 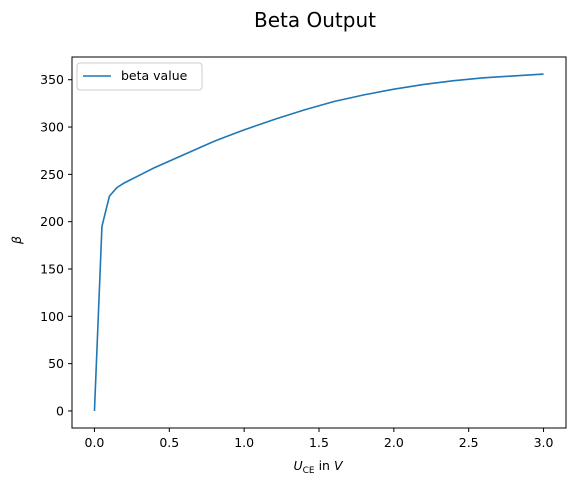 What do you see at coordinates (169, 442) in the screenshot?
I see `x-tick-label: 0.5` at bounding box center [169, 442].